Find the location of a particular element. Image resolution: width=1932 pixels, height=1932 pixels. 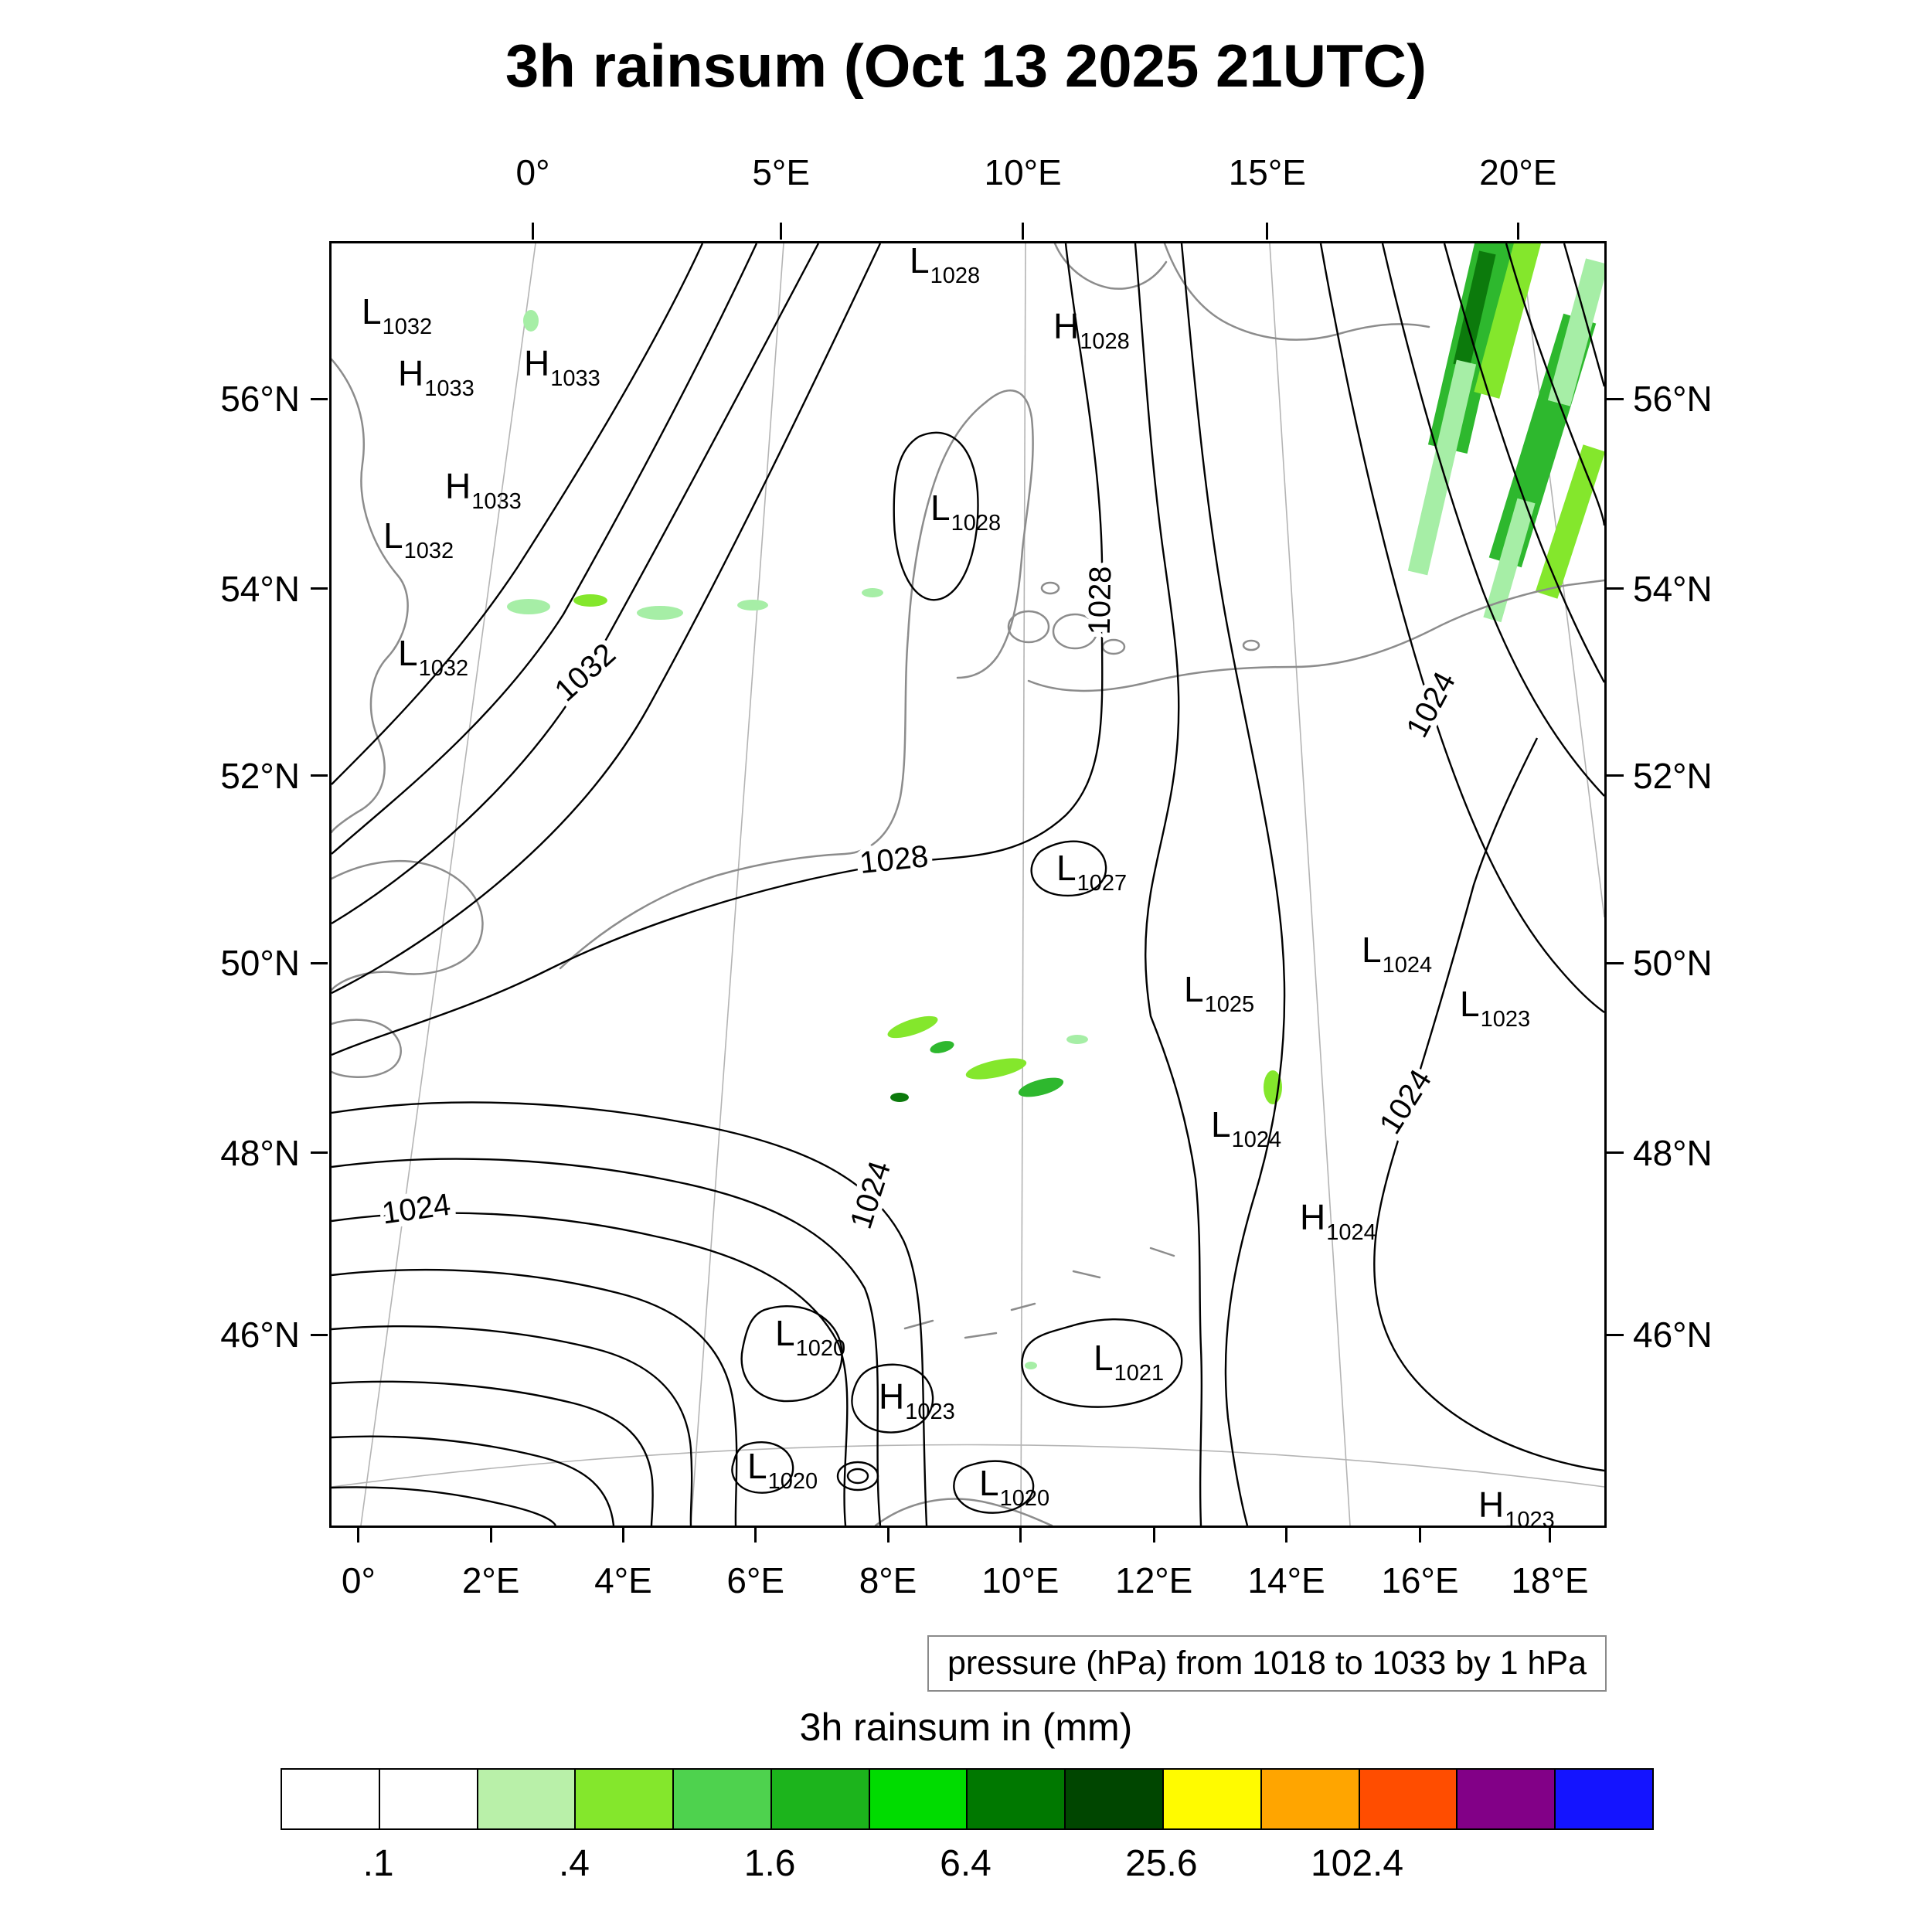

axis-label-bottom: 2°E is located at coordinates (491, 1580).